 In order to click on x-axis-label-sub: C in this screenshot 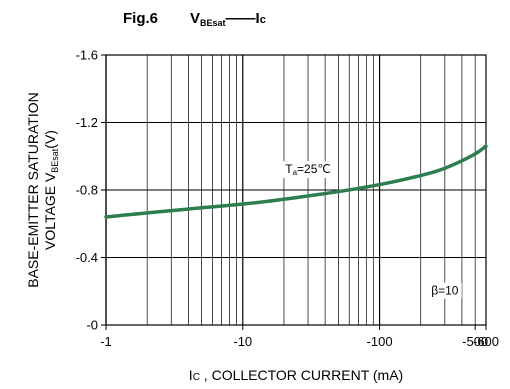, I will do `click(196, 377)`.